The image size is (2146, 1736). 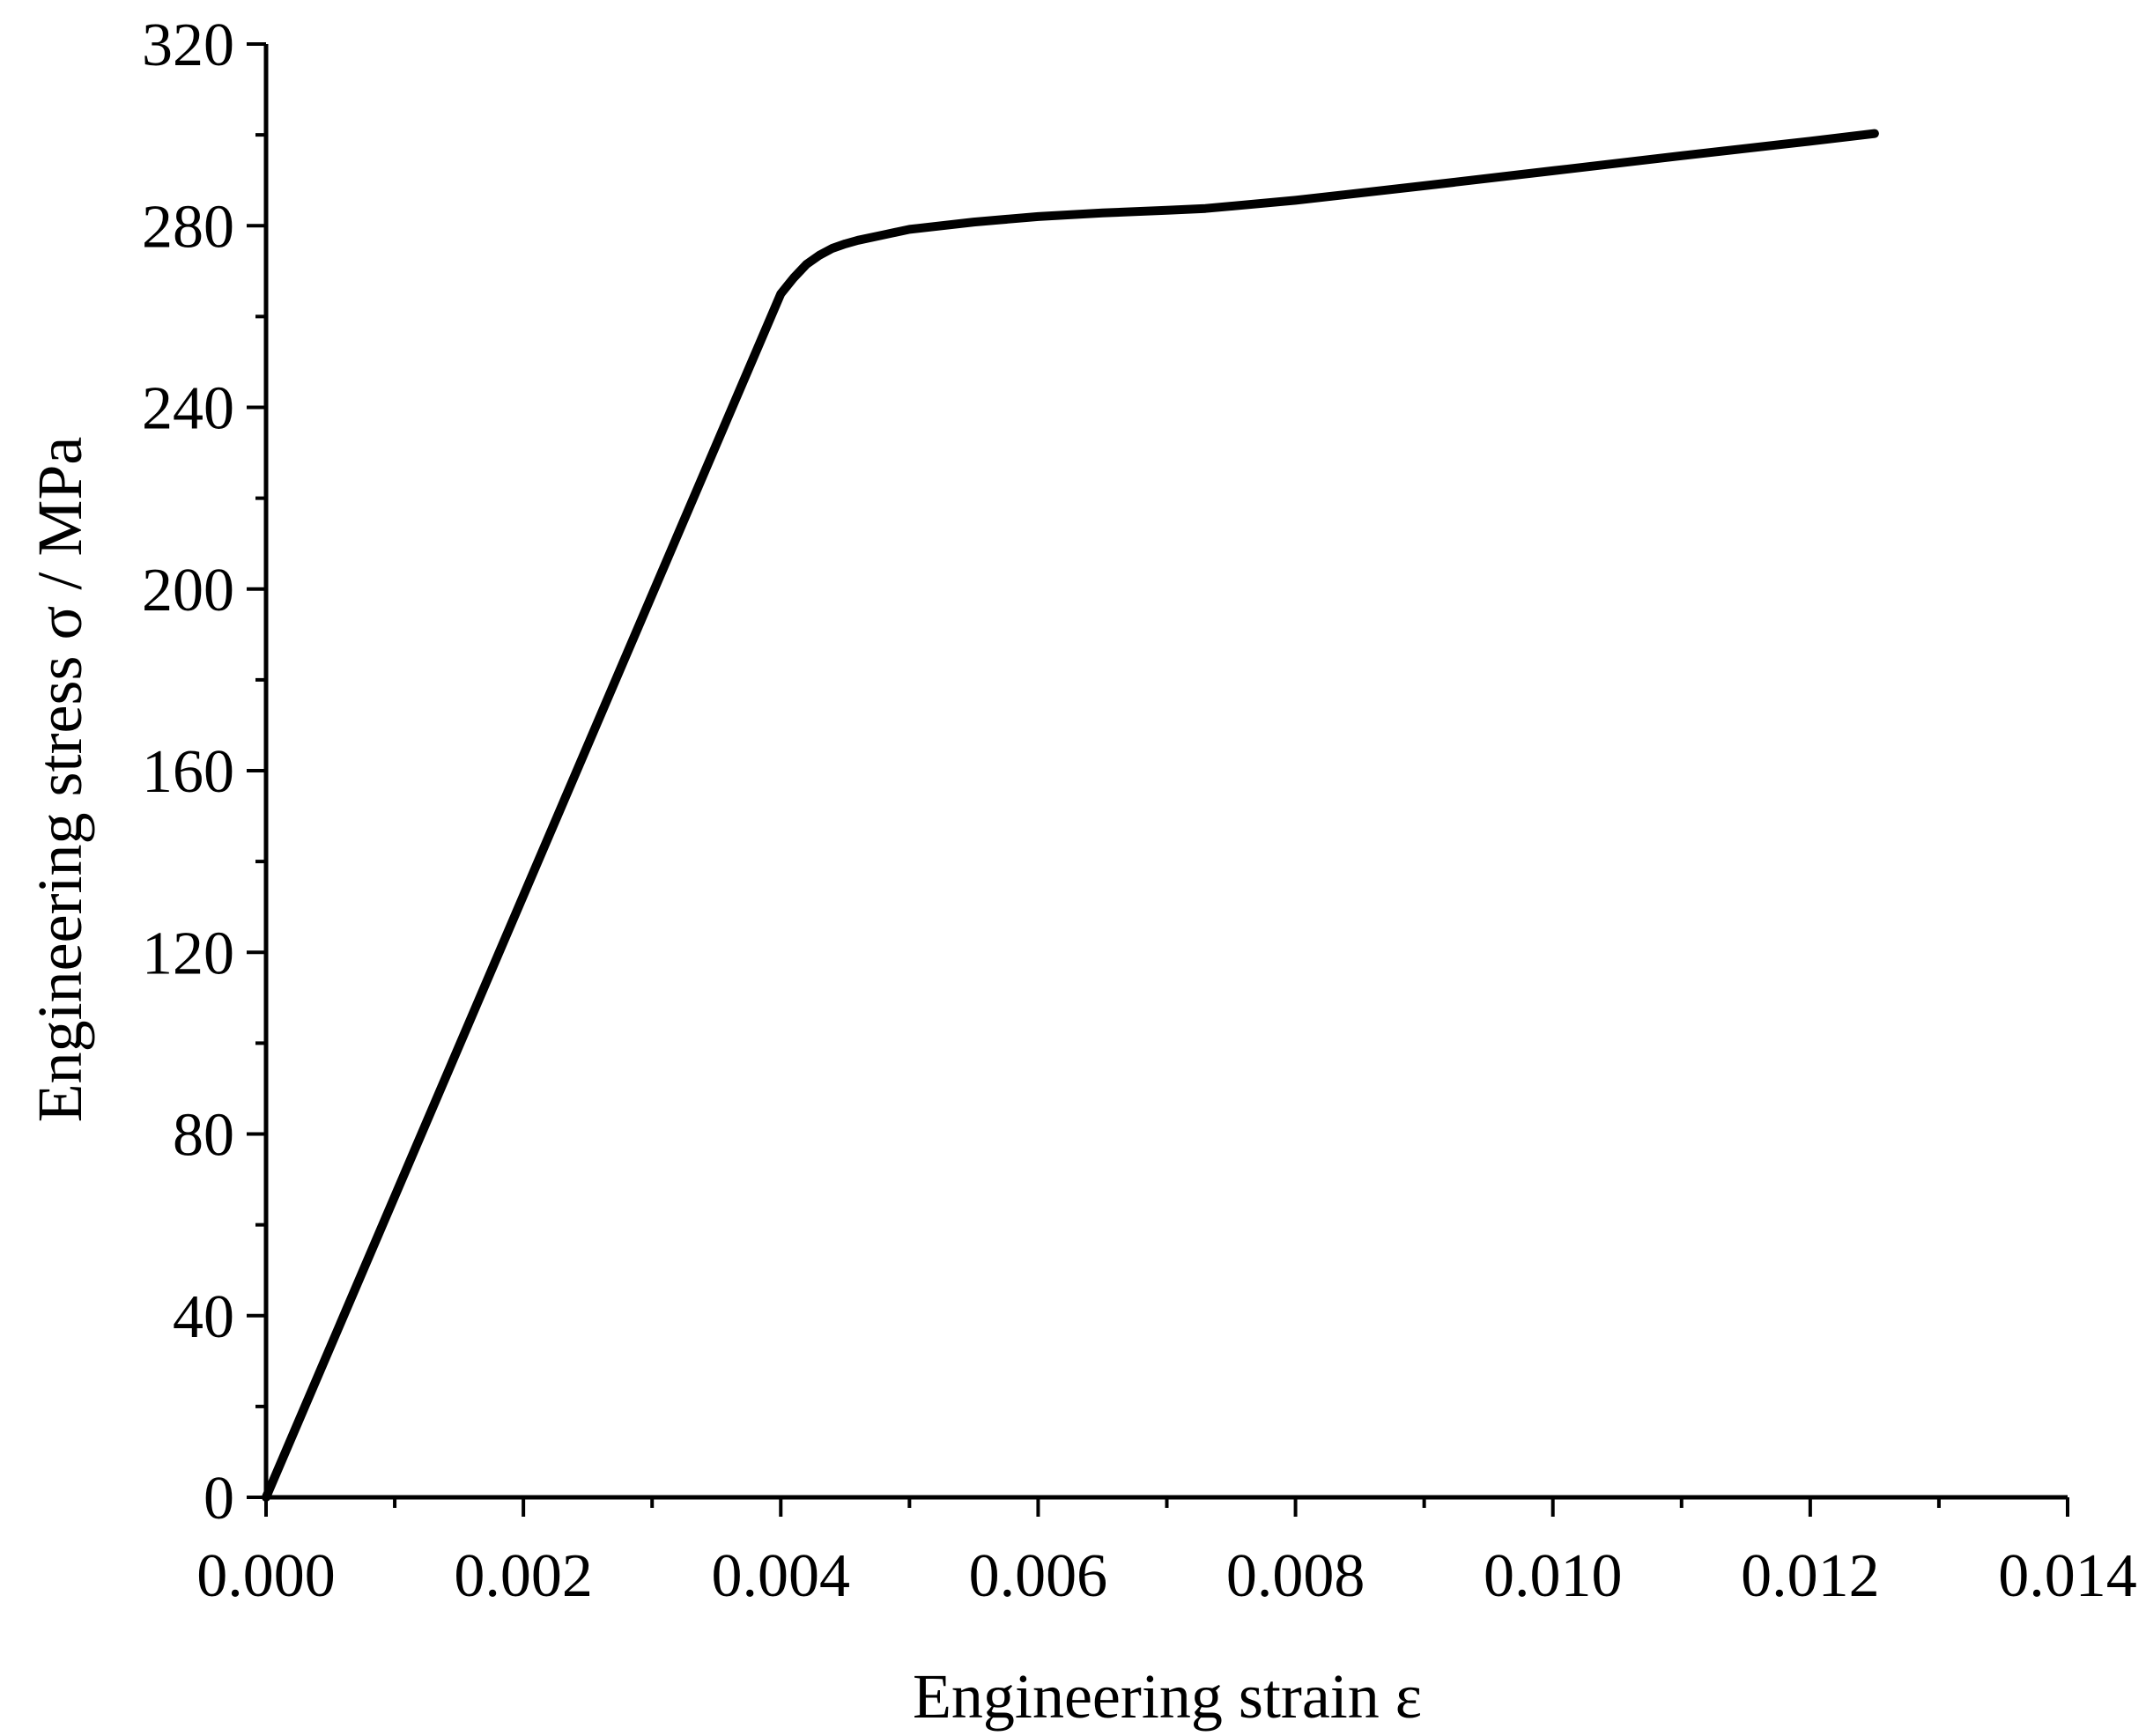 I want to click on y-tick-label: 320, so click(x=188, y=45).